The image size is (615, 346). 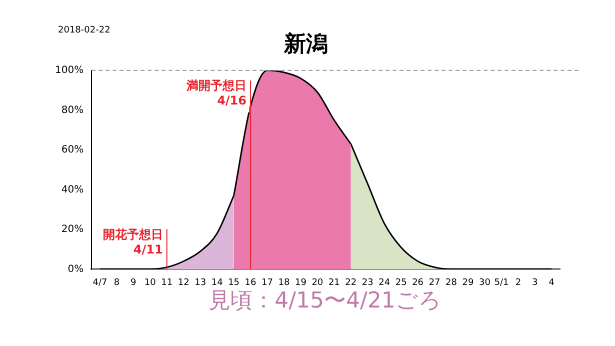 What do you see at coordinates (234, 283) in the screenshot?
I see `x-tick-label: 15` at bounding box center [234, 283].